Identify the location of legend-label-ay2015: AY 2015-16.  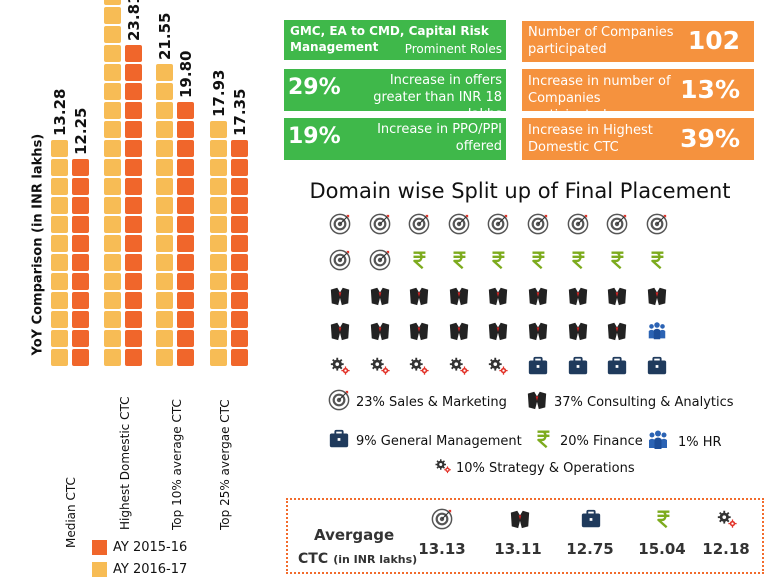
(150, 547).